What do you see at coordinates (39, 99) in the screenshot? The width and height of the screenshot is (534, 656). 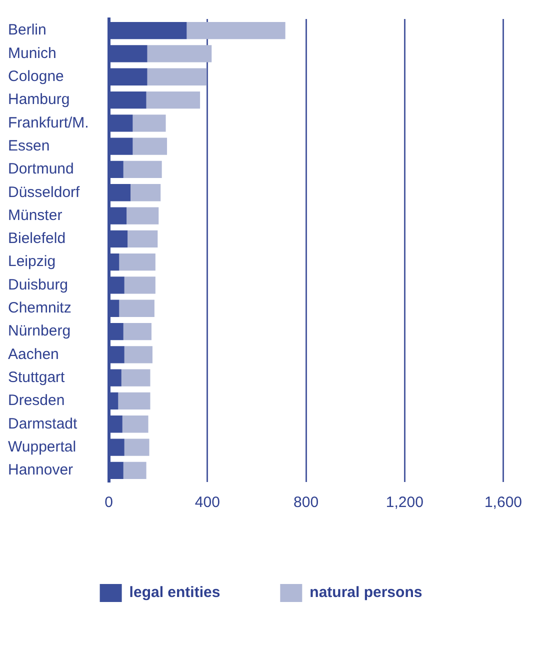 I see `y-tick-label: Hamburg` at bounding box center [39, 99].